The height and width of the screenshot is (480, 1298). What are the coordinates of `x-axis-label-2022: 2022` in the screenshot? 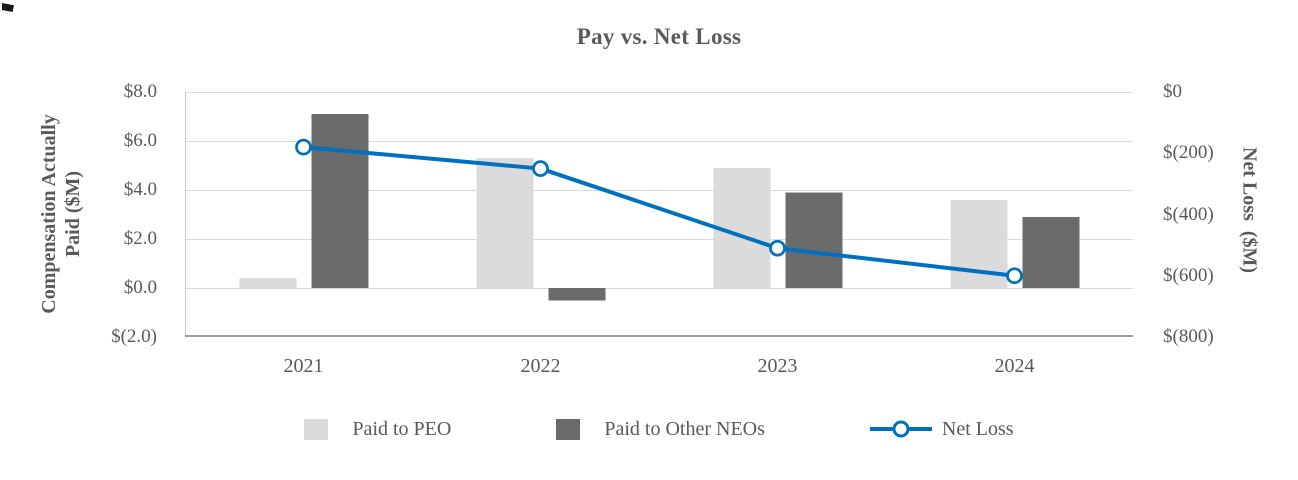 It's located at (540, 366).